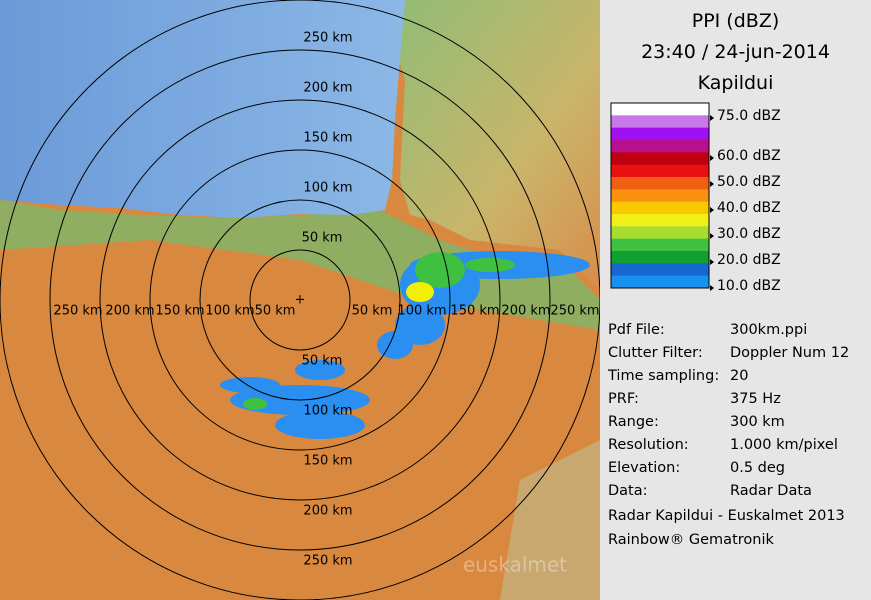 The width and height of the screenshot is (871, 600). What do you see at coordinates (749, 116) in the screenshot?
I see `legend-label: 75.0 dBZ` at bounding box center [749, 116].